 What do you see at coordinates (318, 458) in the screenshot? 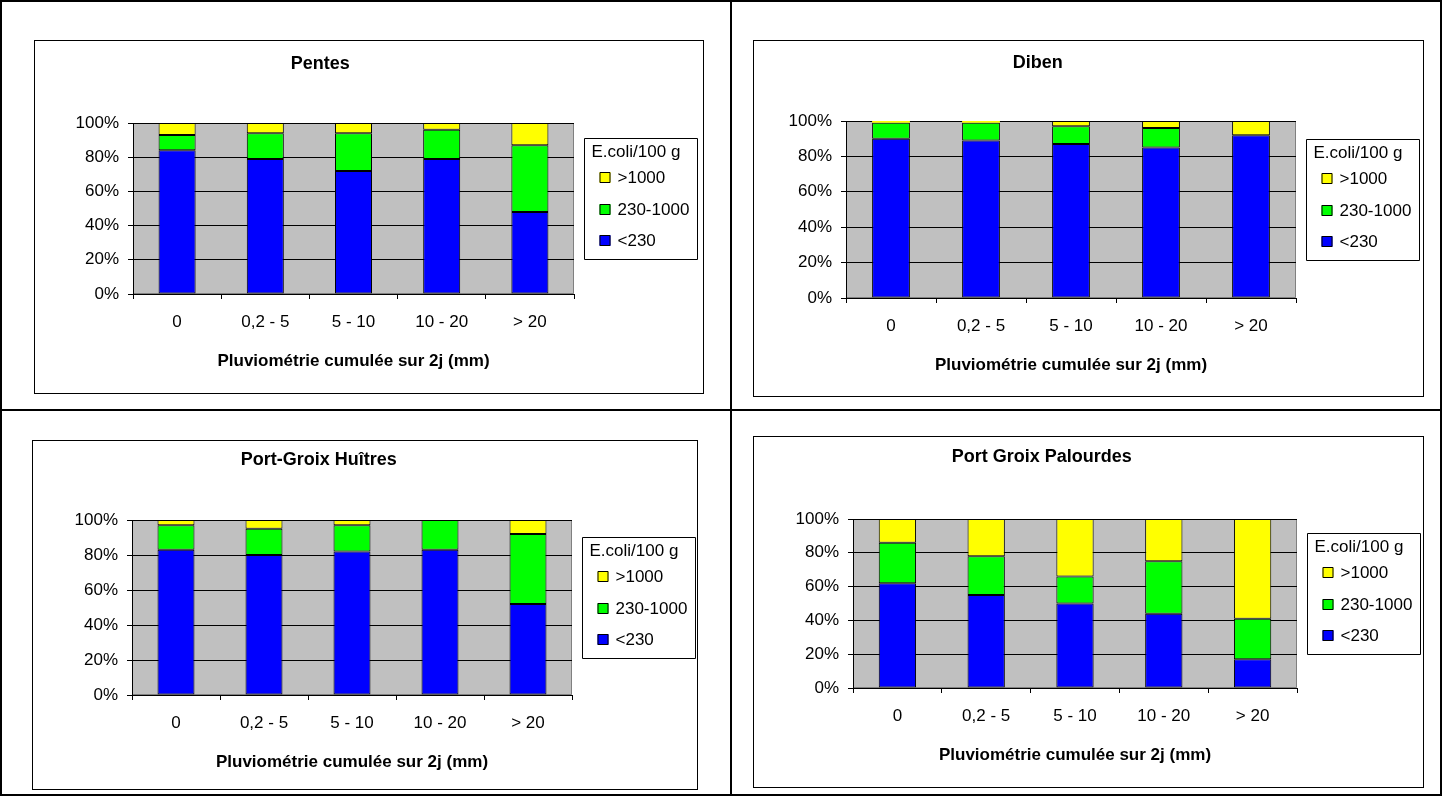
I see `chart-title: Port-Groix Huîtres` at bounding box center [318, 458].